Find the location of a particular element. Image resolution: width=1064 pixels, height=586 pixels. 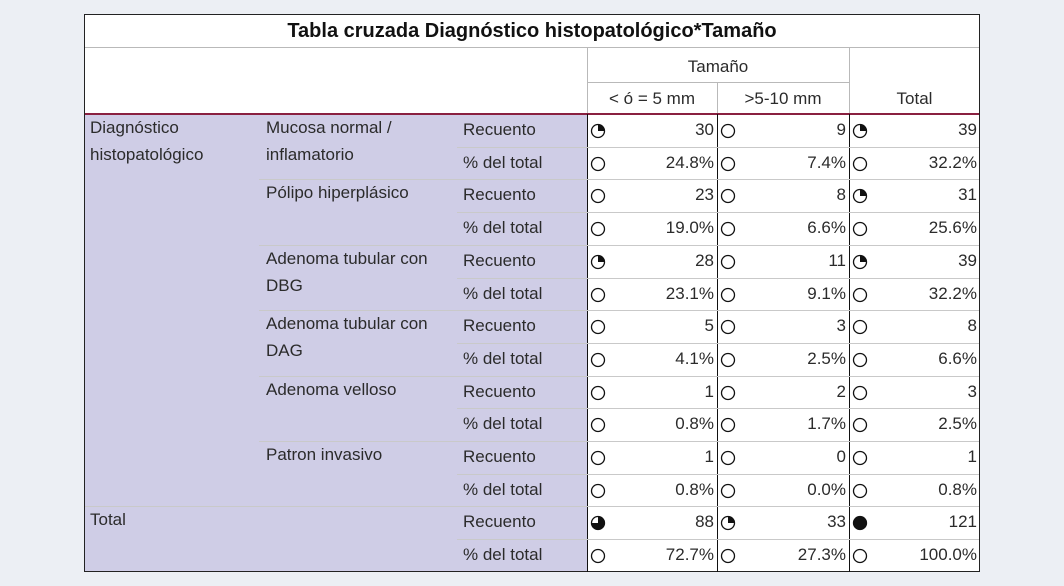

cell-value: 1.7% is located at coordinates (826, 424).